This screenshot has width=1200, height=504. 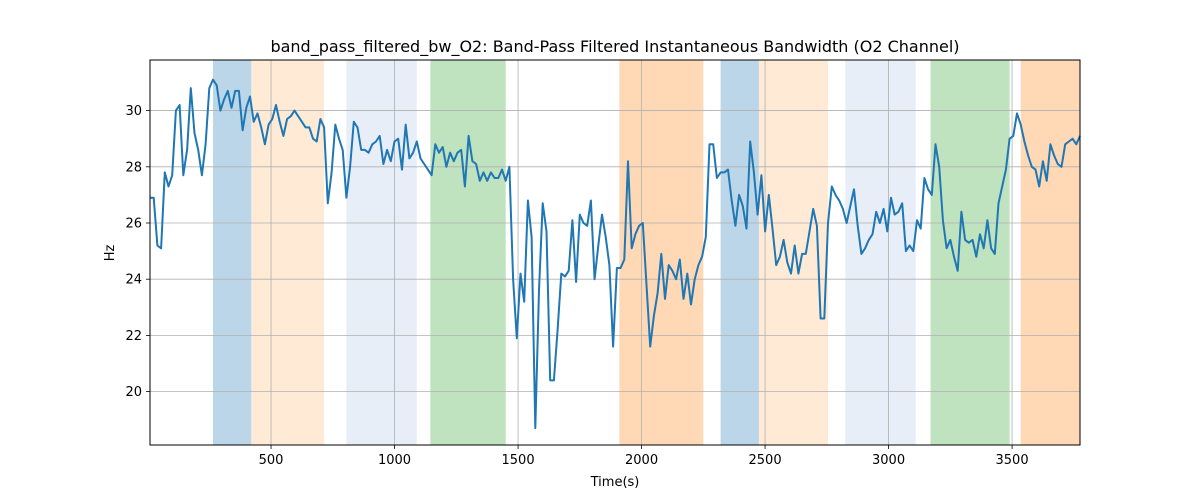 What do you see at coordinates (133, 167) in the screenshot?
I see `y-tick-label-28: 28` at bounding box center [133, 167].